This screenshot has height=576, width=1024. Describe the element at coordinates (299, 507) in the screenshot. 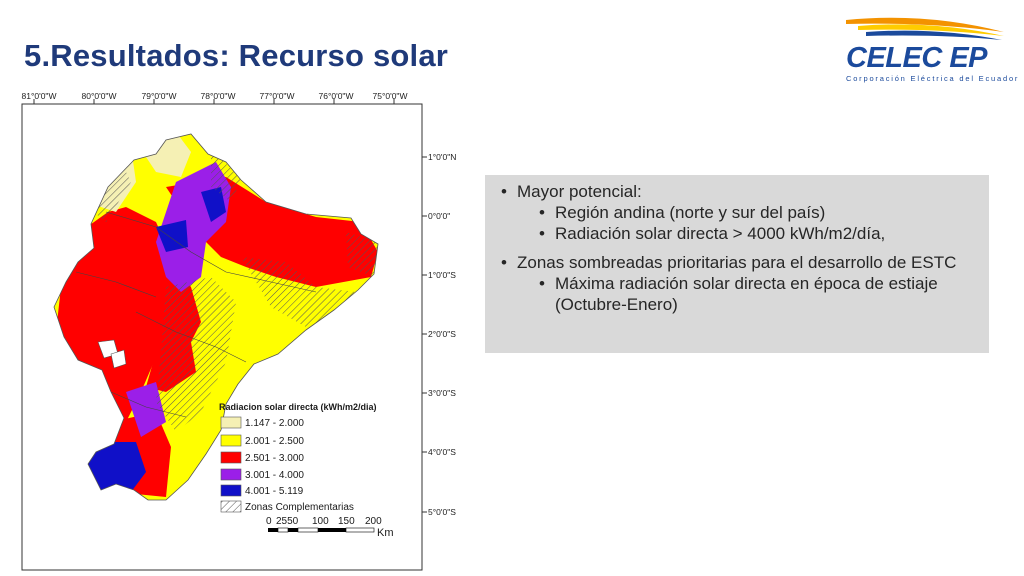

I see `legend-label: Zonas Complementarias` at that location.